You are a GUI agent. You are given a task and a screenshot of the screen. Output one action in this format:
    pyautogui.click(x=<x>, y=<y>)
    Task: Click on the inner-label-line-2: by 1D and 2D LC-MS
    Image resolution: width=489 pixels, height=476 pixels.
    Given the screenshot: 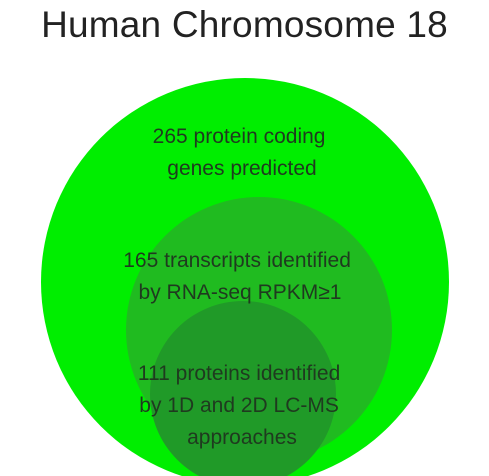 What is the action you would take?
    pyautogui.click(x=239, y=405)
    